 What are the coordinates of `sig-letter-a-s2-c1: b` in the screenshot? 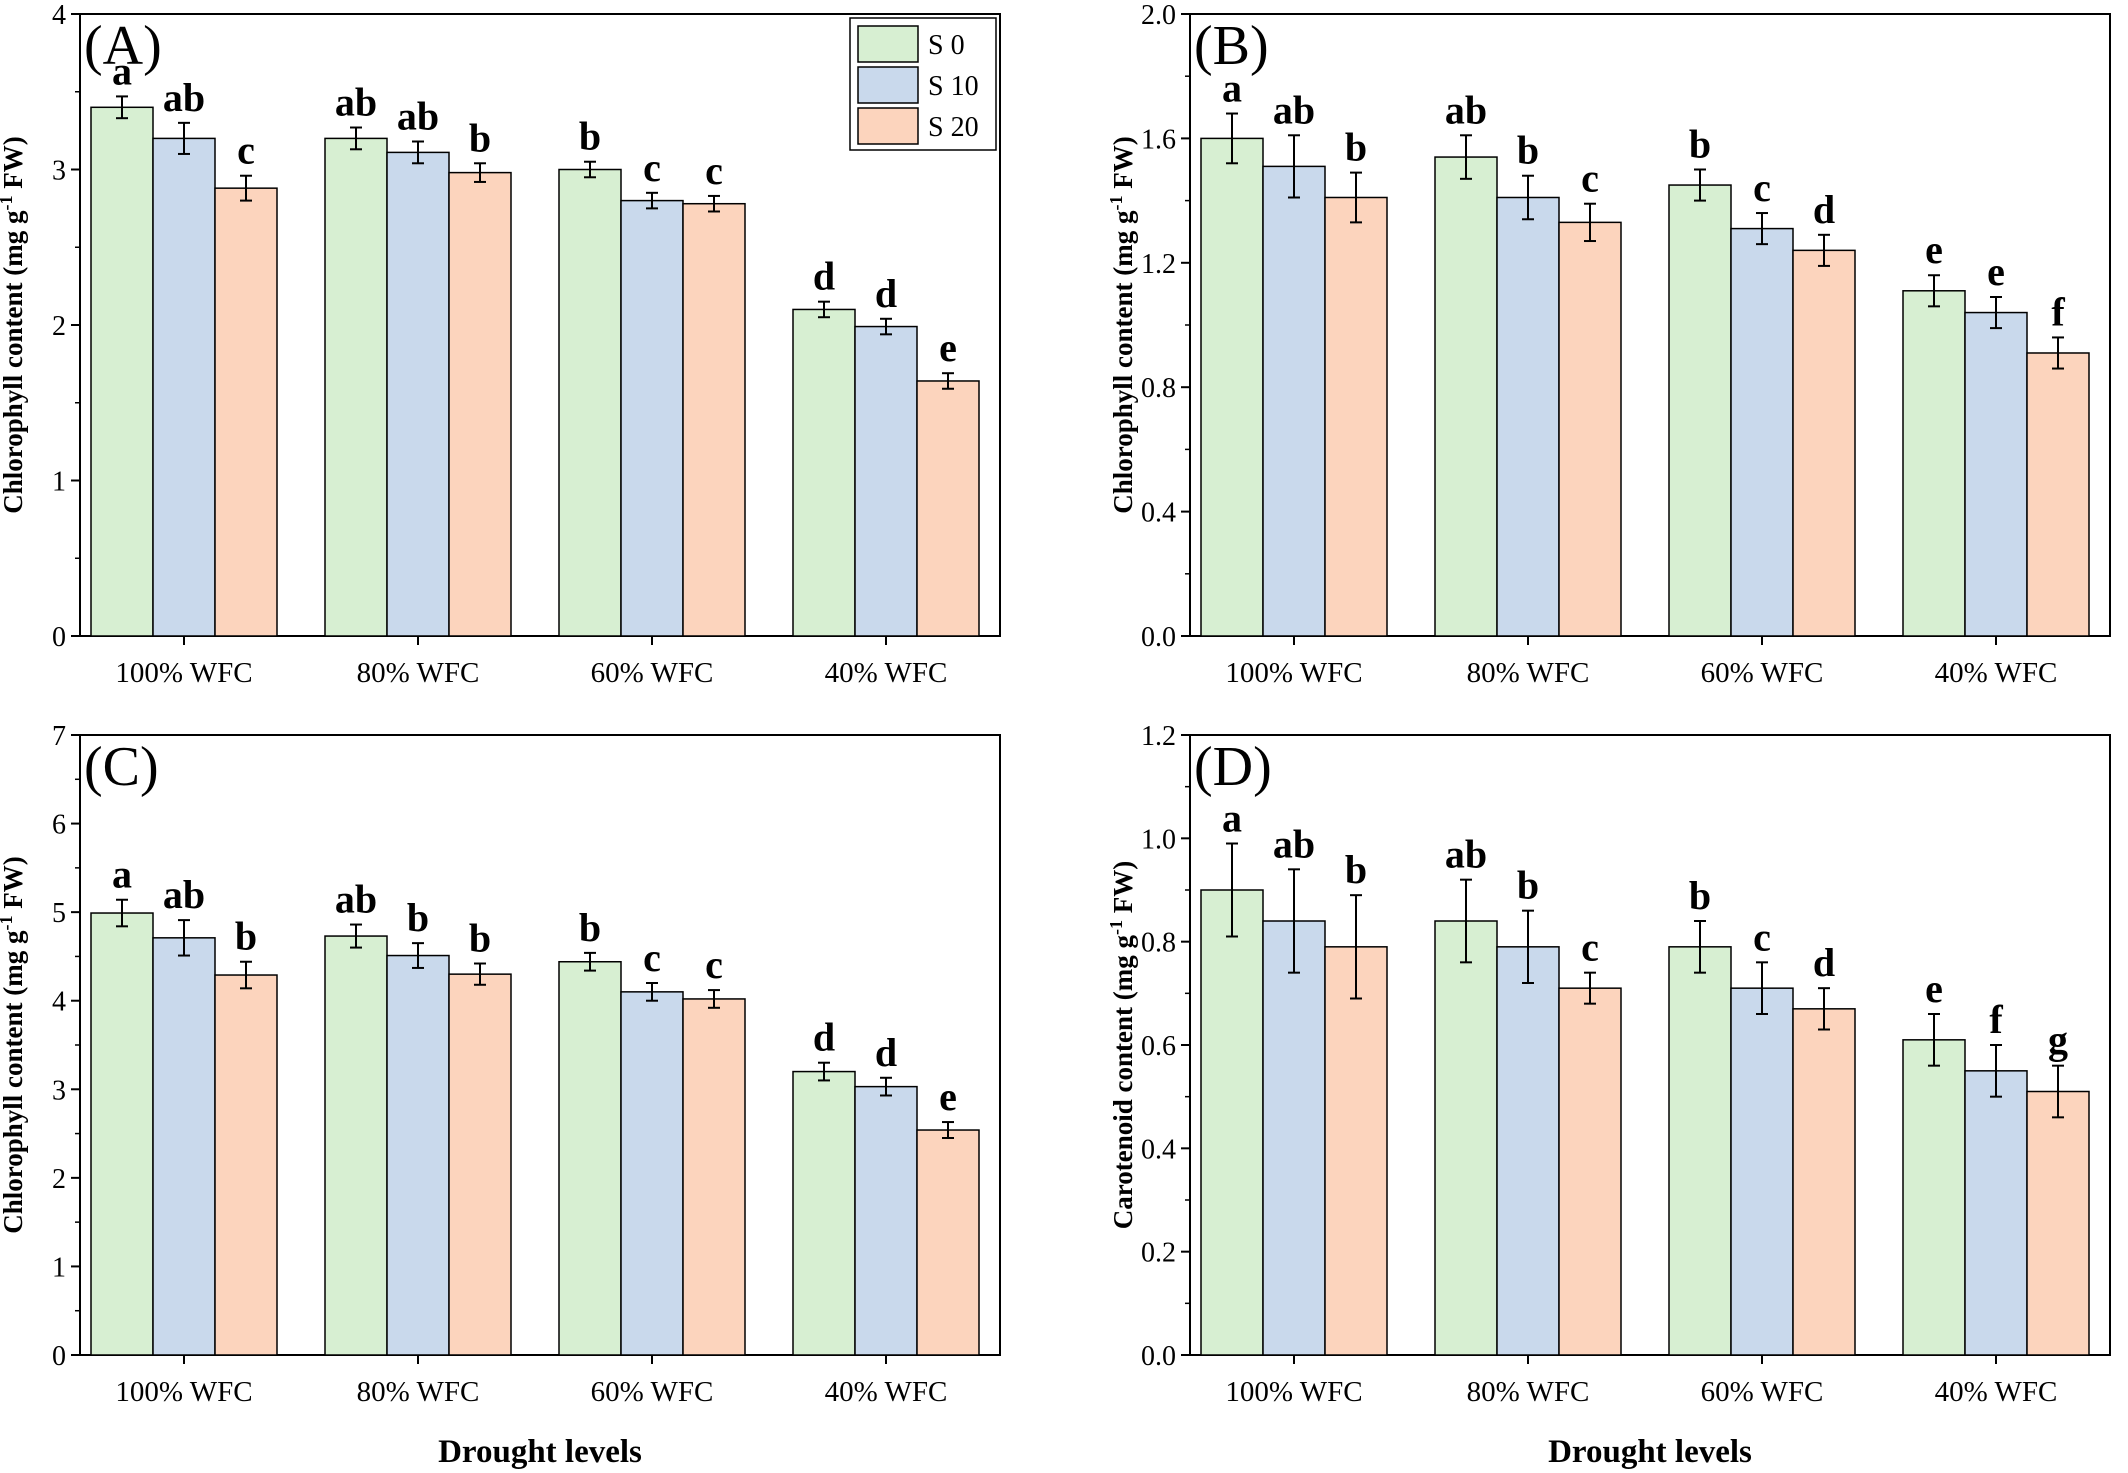 It's located at (480, 137).